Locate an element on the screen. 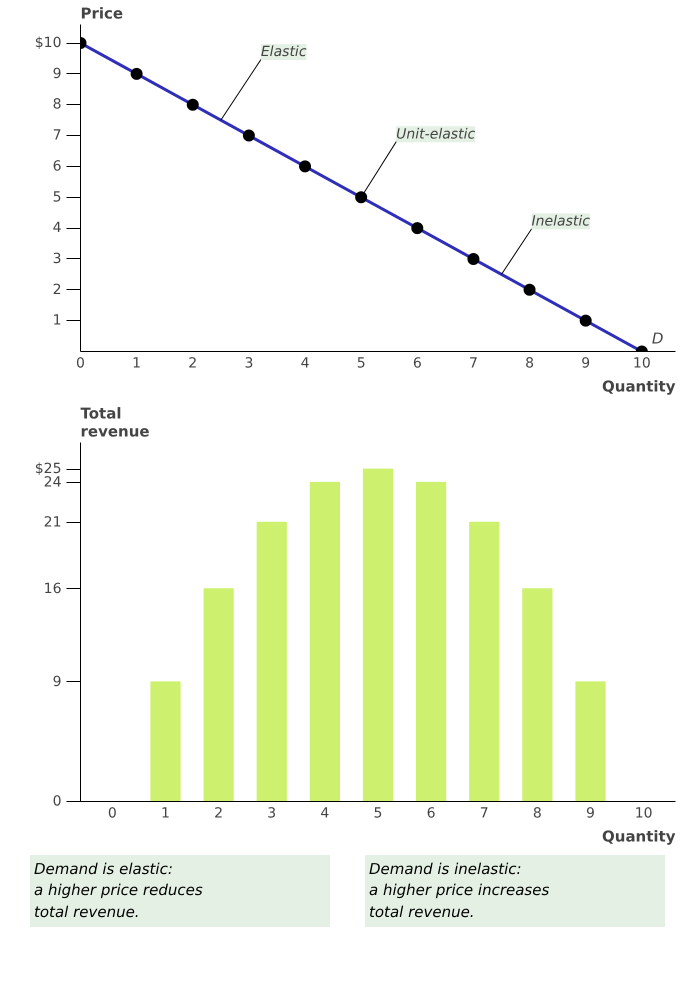  y-tick-label: 3 is located at coordinates (57, 258).